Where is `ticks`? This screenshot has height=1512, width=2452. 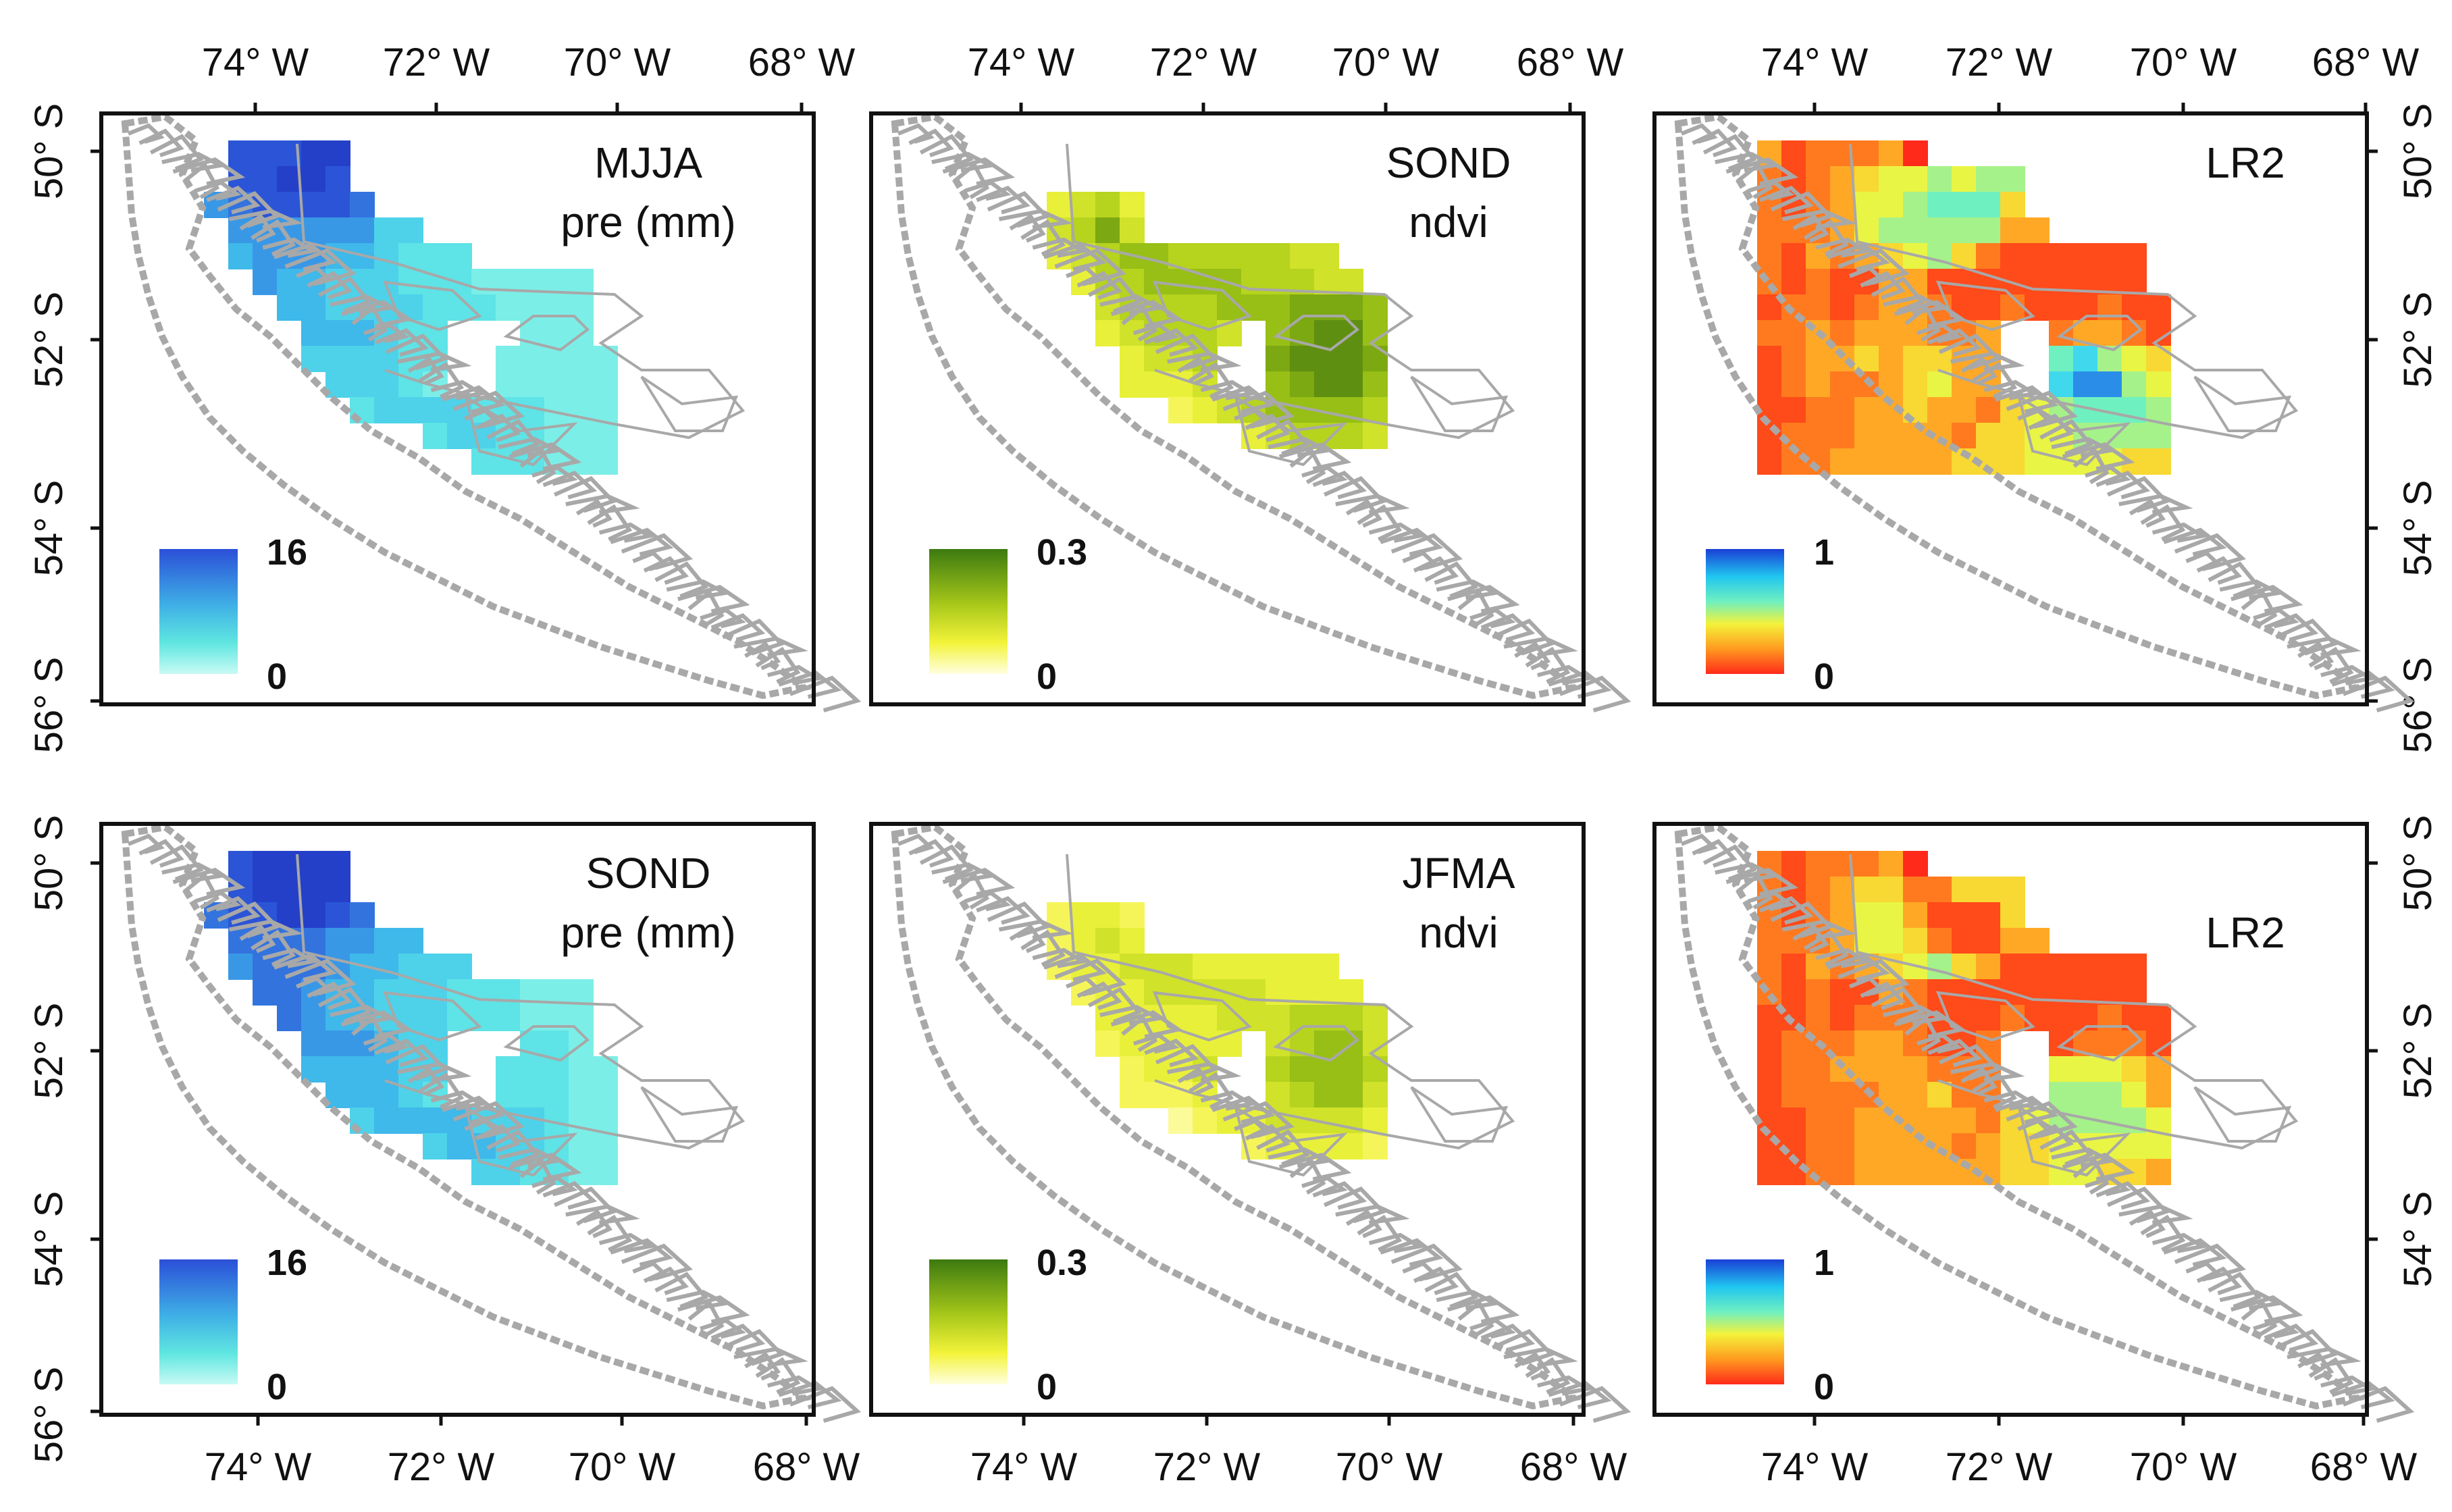
ticks is located at coordinates (1298, 1420).